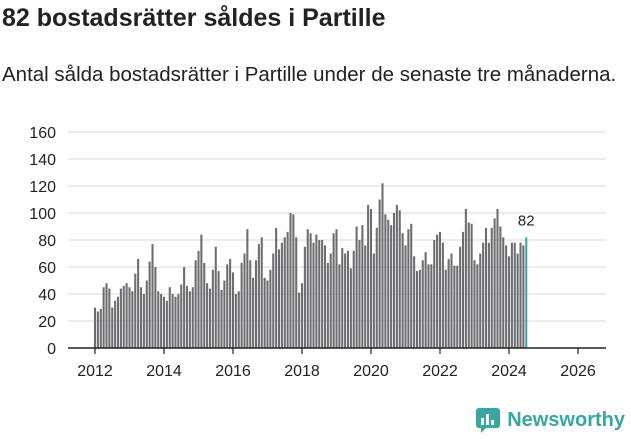 This screenshot has height=439, width=631. Describe the element at coordinates (42, 214) in the screenshot. I see `y-tick-label: 100` at that location.